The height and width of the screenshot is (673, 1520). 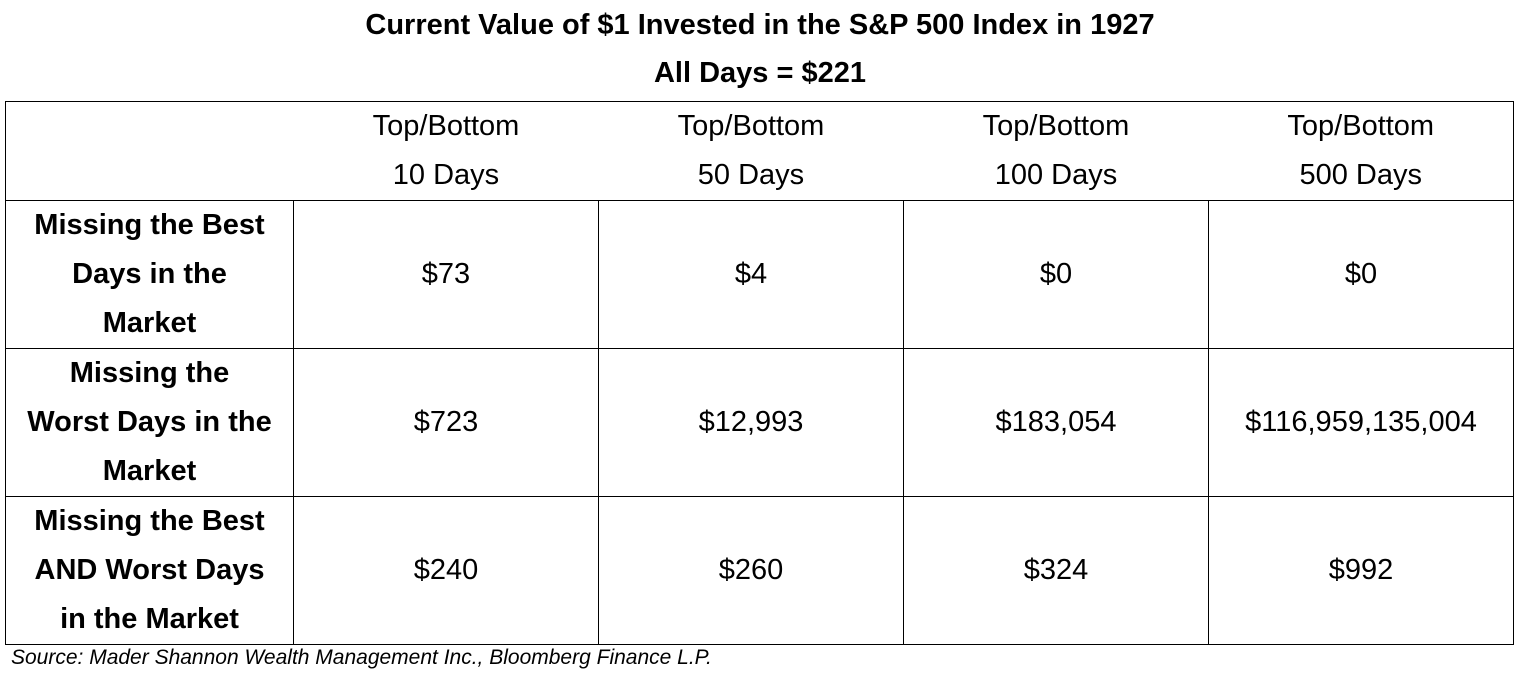 I want to click on row-label-line: in the Market, so click(x=149, y=619).